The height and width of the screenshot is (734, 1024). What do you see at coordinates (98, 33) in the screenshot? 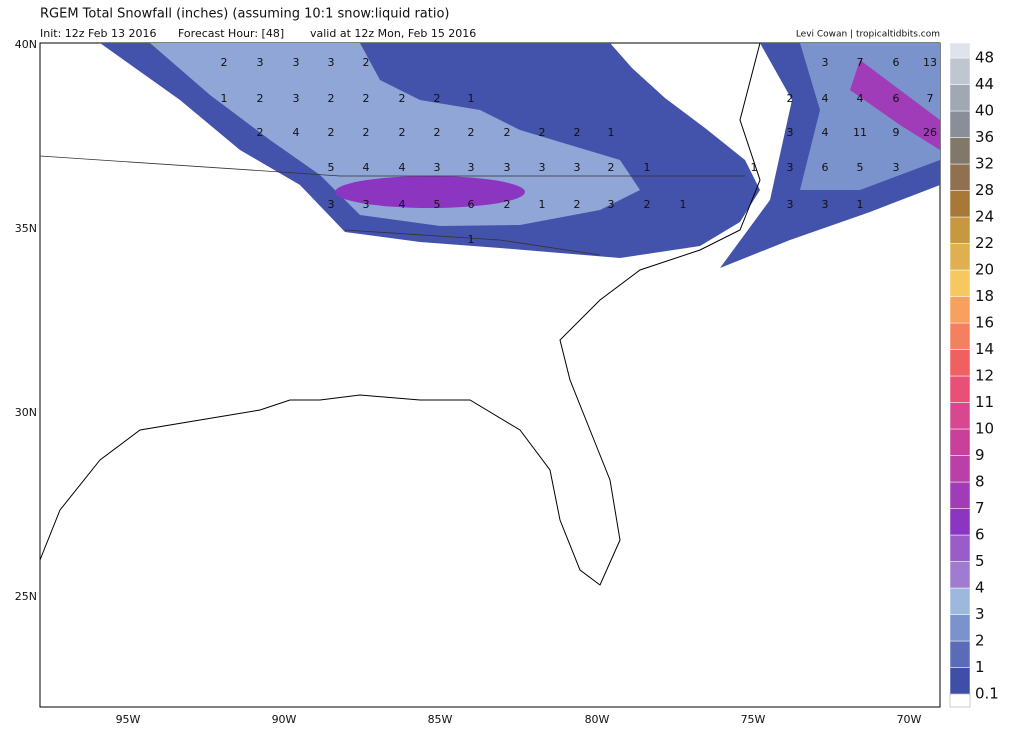
I see `init: Init: 12z Feb 13 2016` at bounding box center [98, 33].